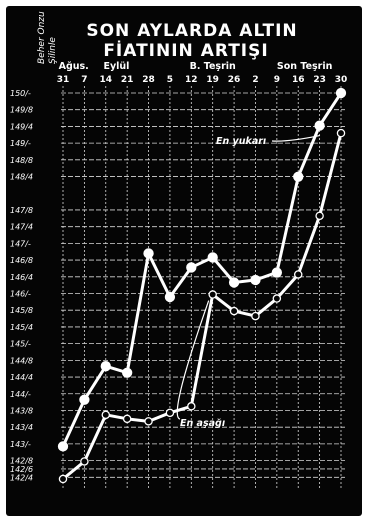 Image resolution: width=370 pixels, height=522 pixels. What do you see at coordinates (20, 143) in the screenshot?
I see `y-tick-label: 149/-` at bounding box center [20, 143].